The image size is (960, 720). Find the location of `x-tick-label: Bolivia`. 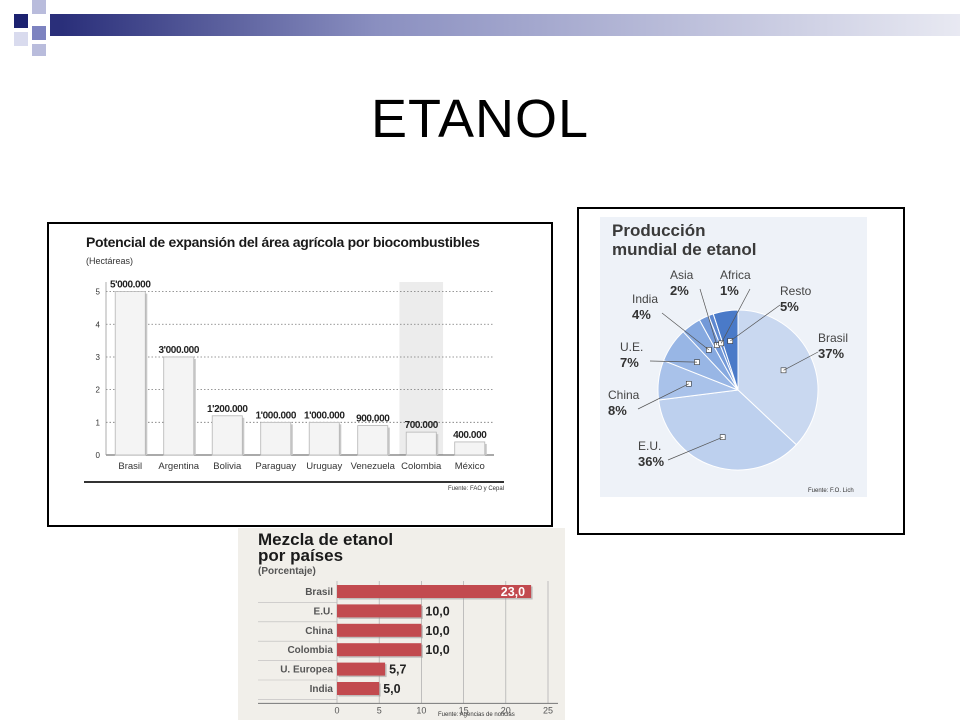

x-tick-label: Bolivia is located at coordinates (227, 466).